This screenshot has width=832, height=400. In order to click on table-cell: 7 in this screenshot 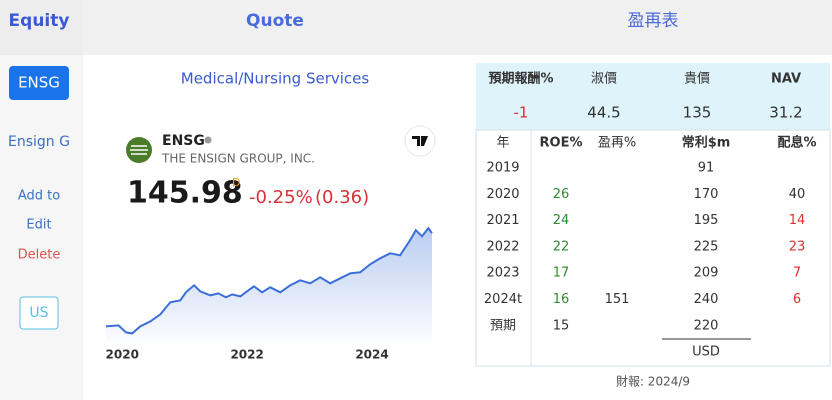, I will do `click(797, 273)`.